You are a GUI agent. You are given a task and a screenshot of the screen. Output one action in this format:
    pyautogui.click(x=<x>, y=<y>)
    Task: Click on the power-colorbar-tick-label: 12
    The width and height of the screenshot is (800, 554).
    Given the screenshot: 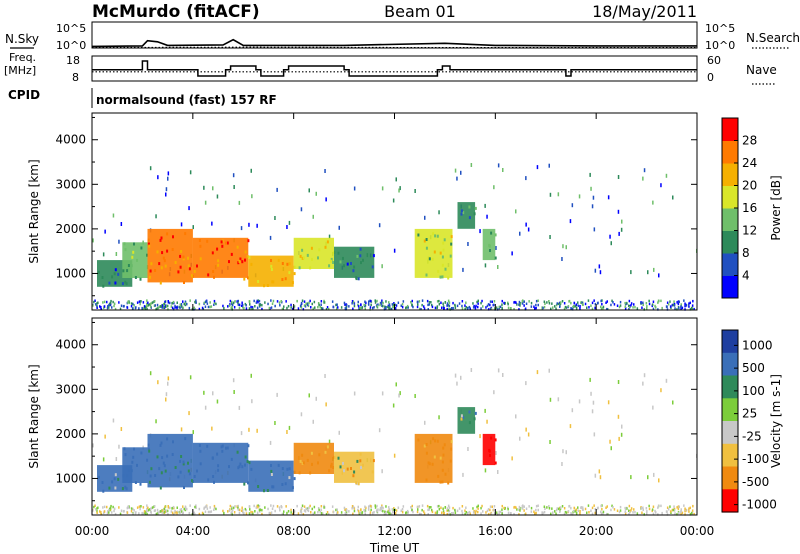 What is the action you would take?
    pyautogui.click(x=749, y=231)
    